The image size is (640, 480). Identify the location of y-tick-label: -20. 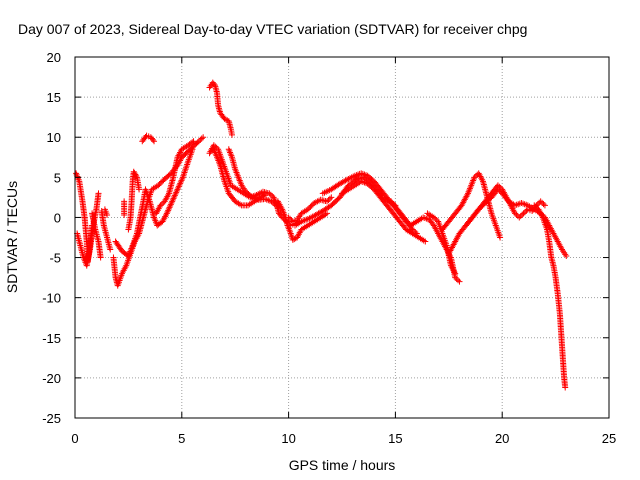
(51, 378).